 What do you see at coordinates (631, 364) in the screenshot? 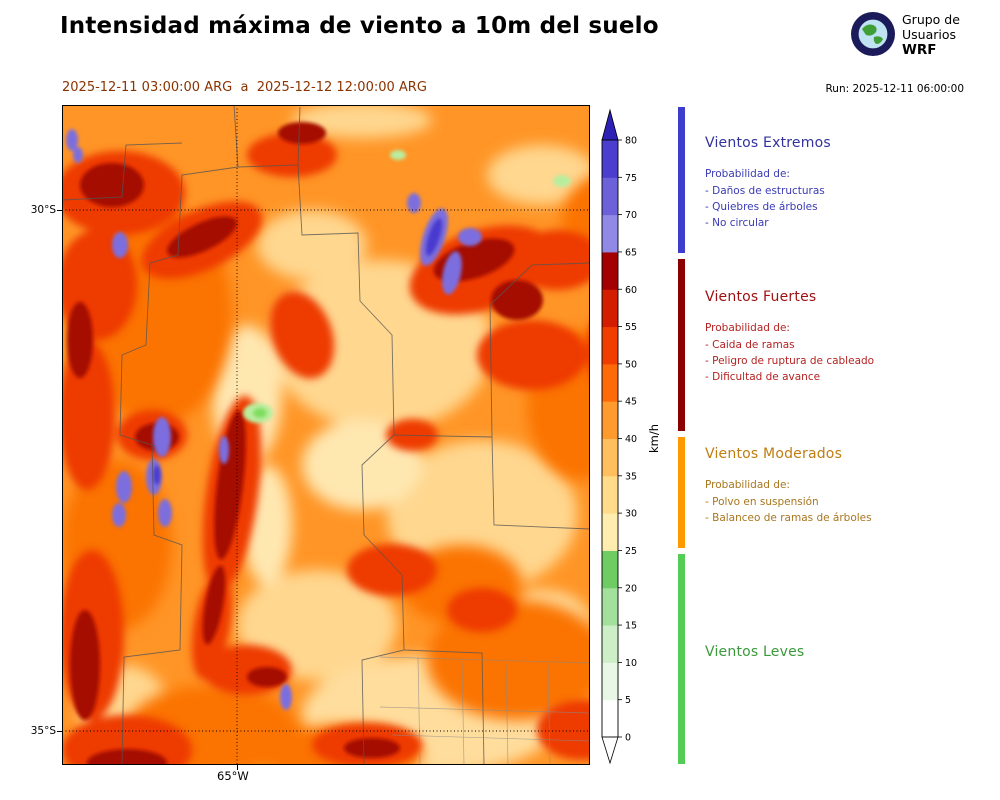
I see `colorbar-tick-label: 50` at bounding box center [631, 364].